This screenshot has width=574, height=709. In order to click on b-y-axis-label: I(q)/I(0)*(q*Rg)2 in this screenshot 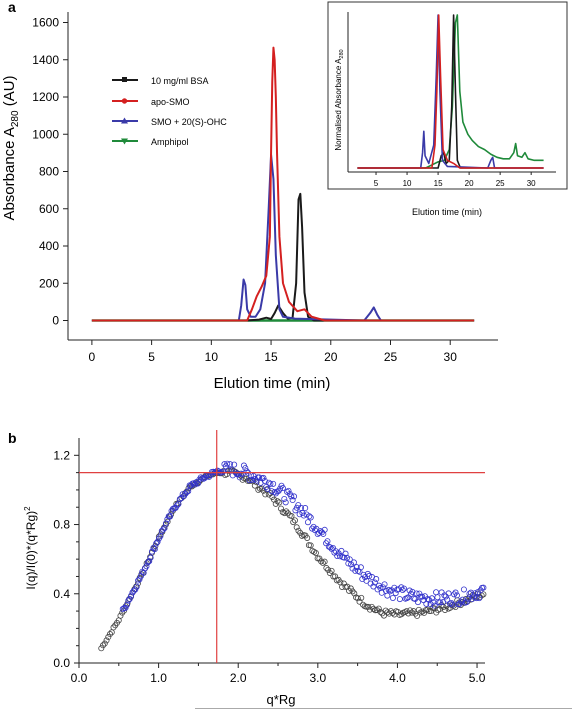, I will do `click(30, 548)`.